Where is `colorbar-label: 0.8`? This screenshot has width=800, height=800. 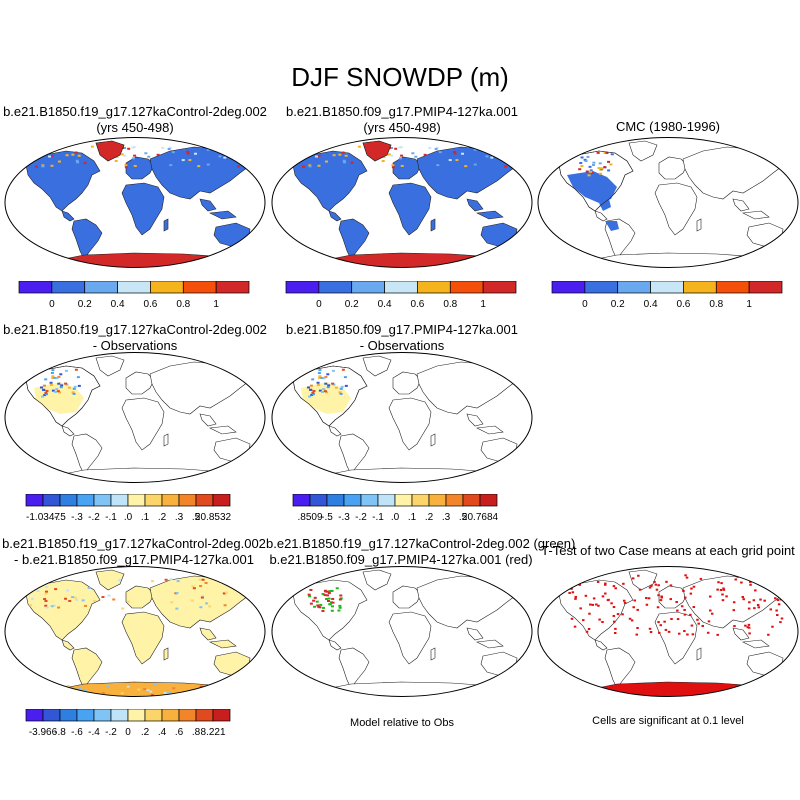
colorbar-label: 0.8 is located at coordinates (450, 304).